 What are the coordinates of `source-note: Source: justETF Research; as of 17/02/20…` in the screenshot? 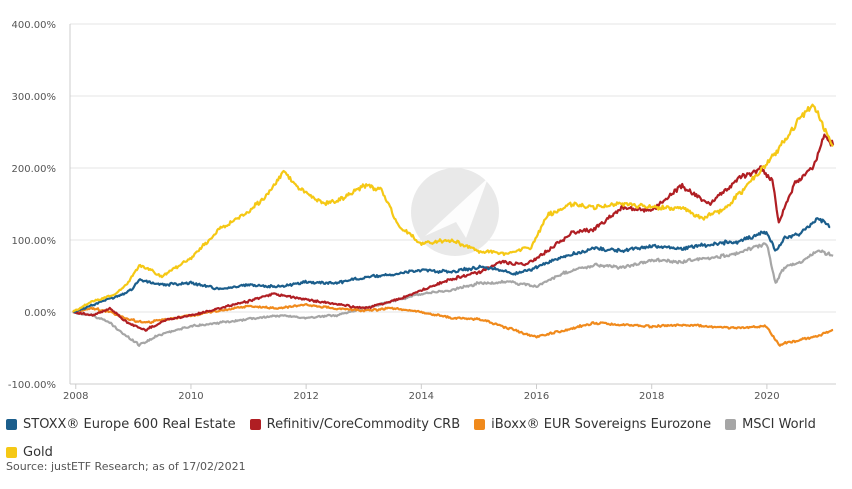 It's located at (126, 466).